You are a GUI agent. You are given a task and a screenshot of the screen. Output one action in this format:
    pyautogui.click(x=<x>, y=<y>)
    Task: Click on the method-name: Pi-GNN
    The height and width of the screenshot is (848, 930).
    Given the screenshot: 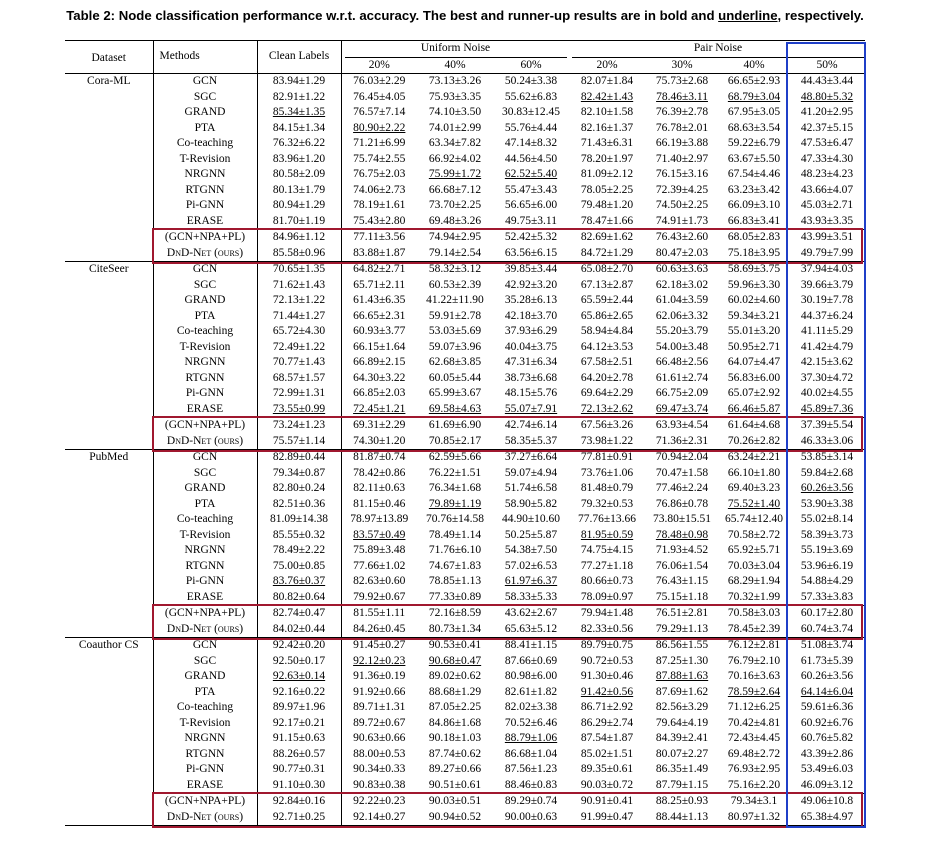 What is the action you would take?
    pyautogui.click(x=204, y=206)
    